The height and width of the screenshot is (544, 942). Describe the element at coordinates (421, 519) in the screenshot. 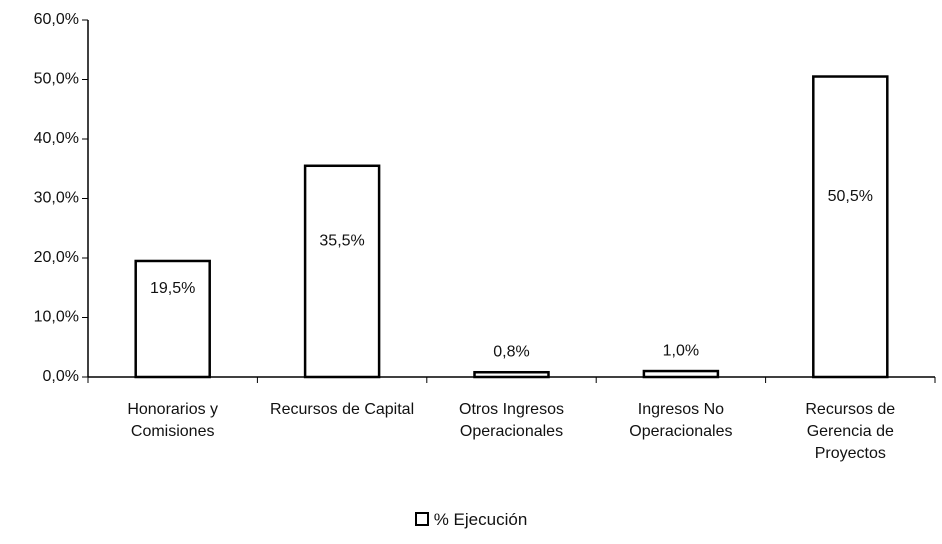

I see `legend-swatch` at that location.